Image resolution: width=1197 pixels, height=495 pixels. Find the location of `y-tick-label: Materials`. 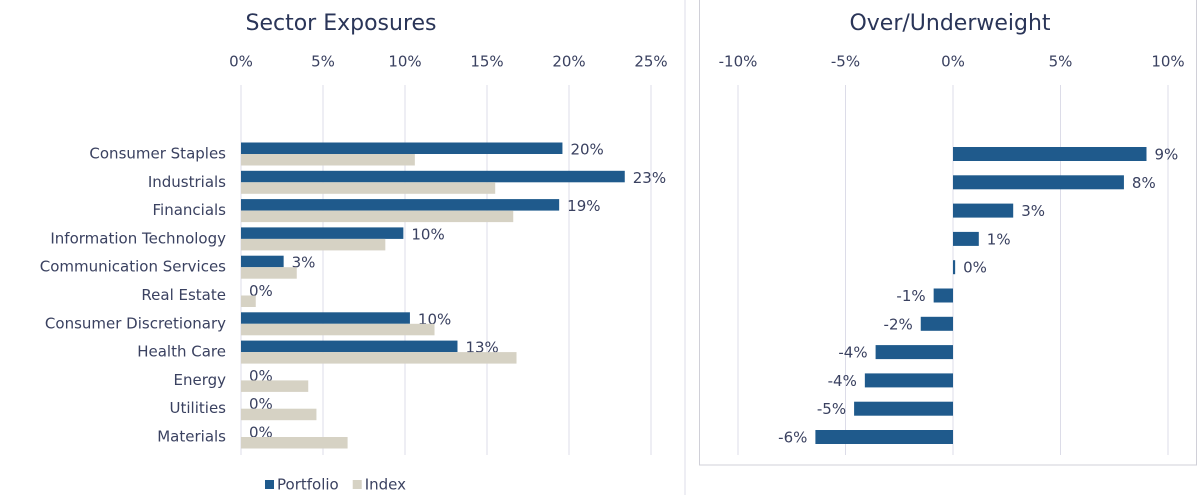

y-tick-label: Materials is located at coordinates (191, 437).